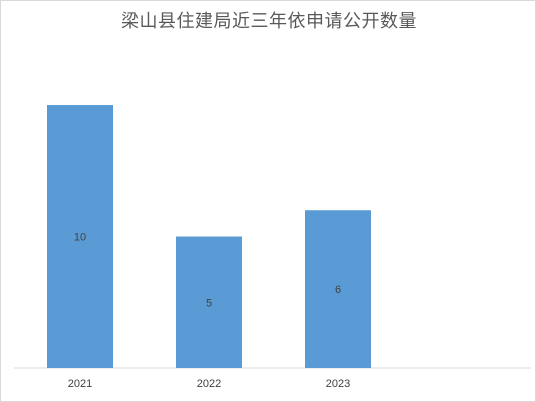  I want to click on data-label-2022: 5, so click(209, 303).